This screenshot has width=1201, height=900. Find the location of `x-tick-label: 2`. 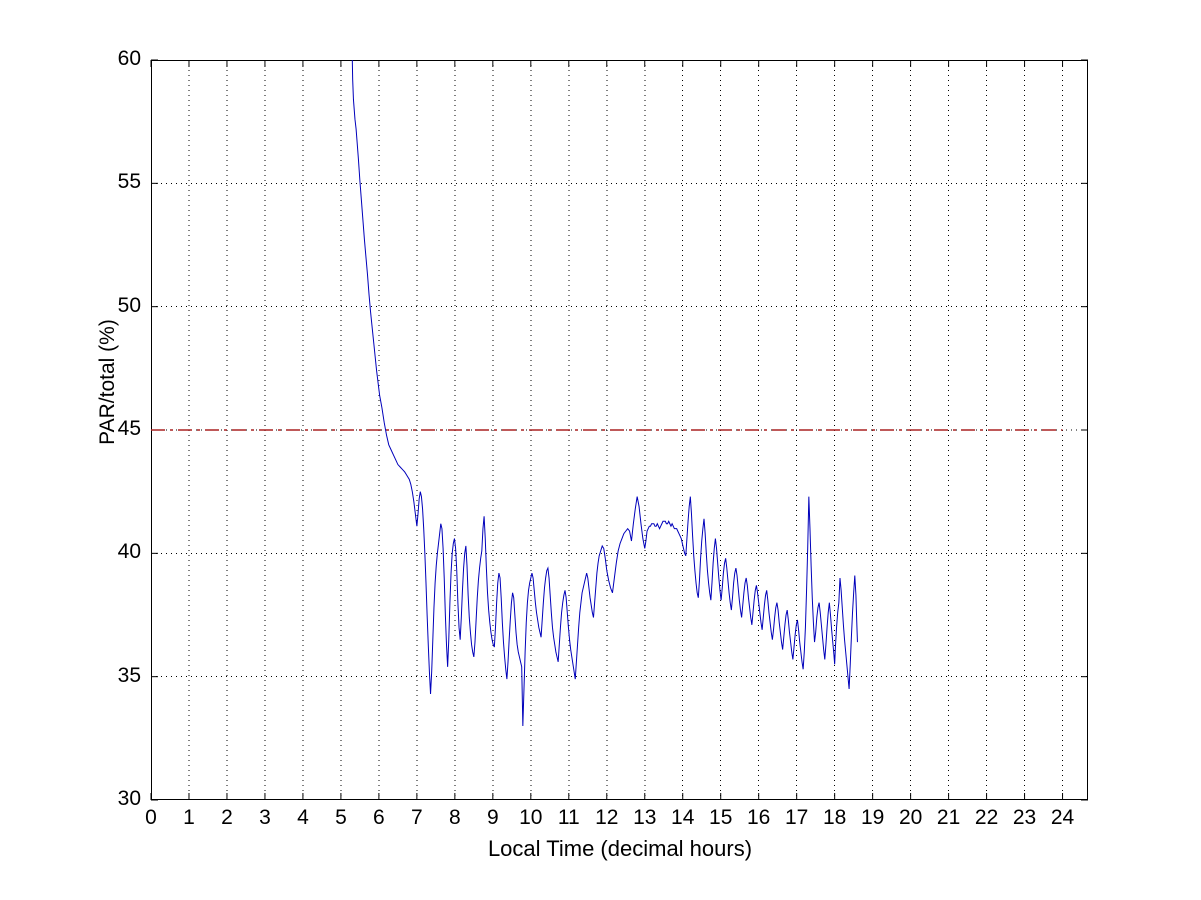

x-tick-label: 2 is located at coordinates (227, 817).